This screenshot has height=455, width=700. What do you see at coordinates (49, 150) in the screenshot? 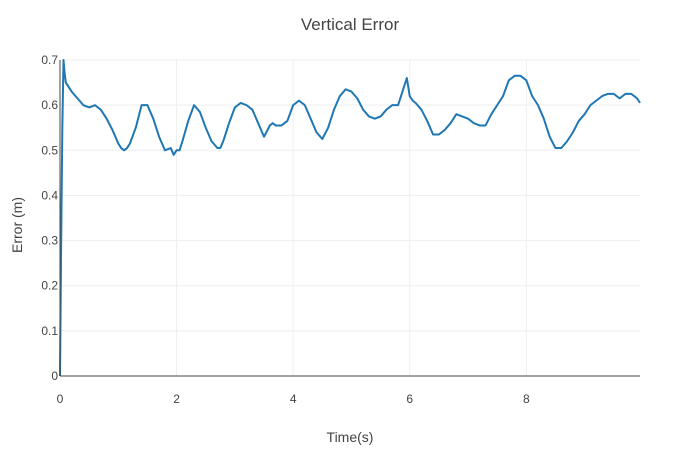
I see `y-tick-label: 0.5` at bounding box center [49, 150].